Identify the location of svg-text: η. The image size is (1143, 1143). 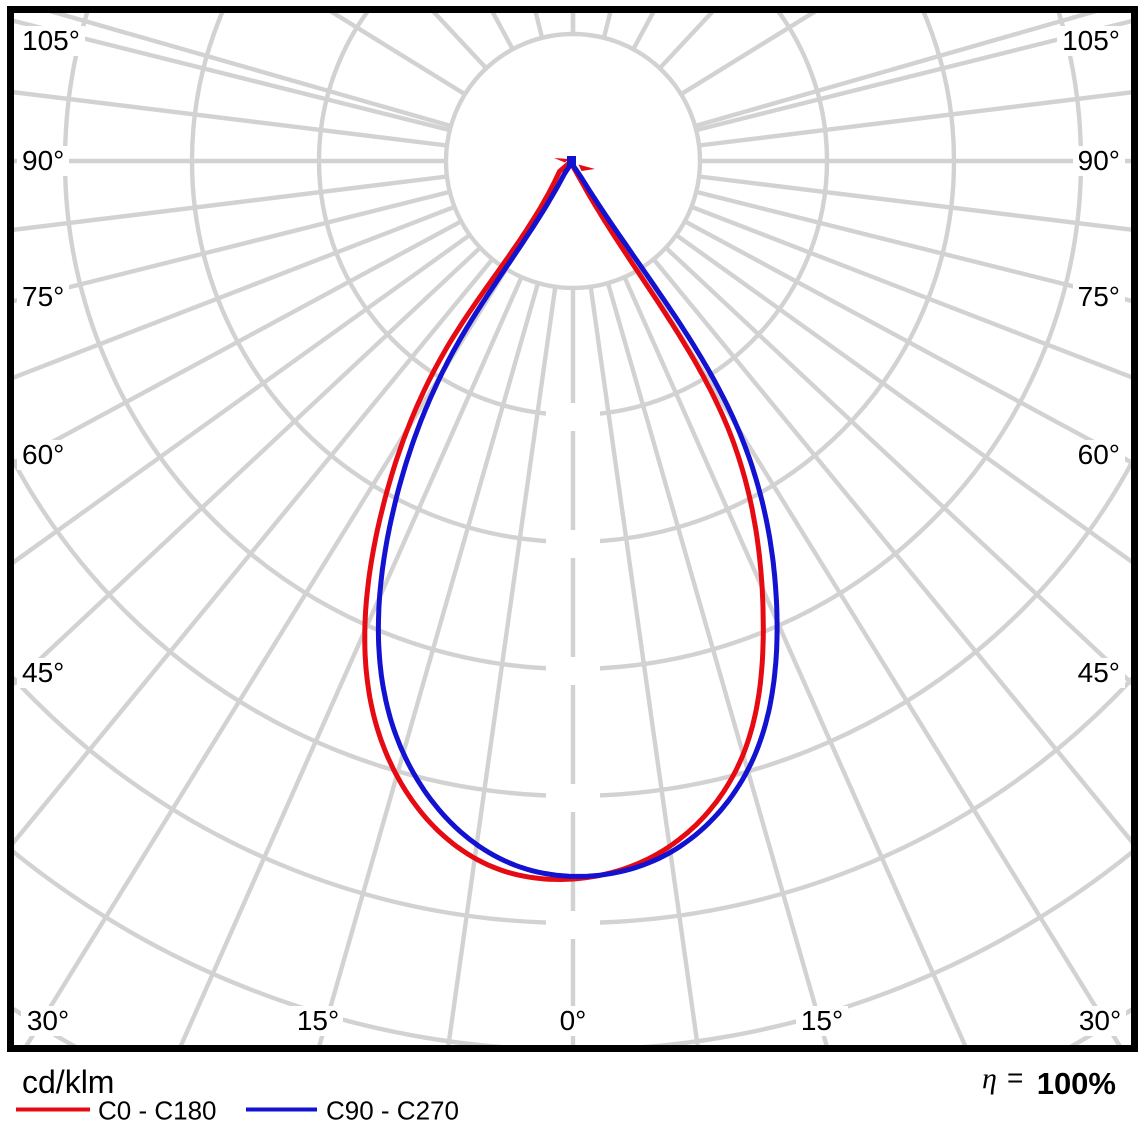
(989, 1078).